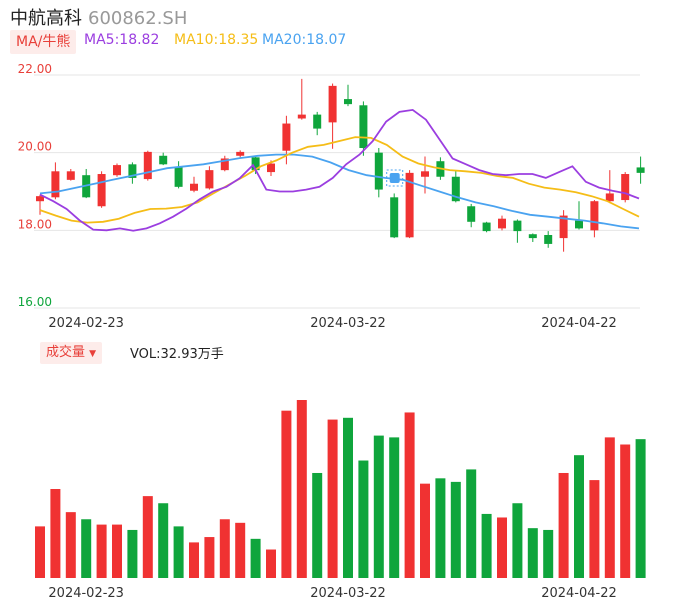 This screenshot has width=686, height=606. I want to click on ma10-line, so click(339, 180).